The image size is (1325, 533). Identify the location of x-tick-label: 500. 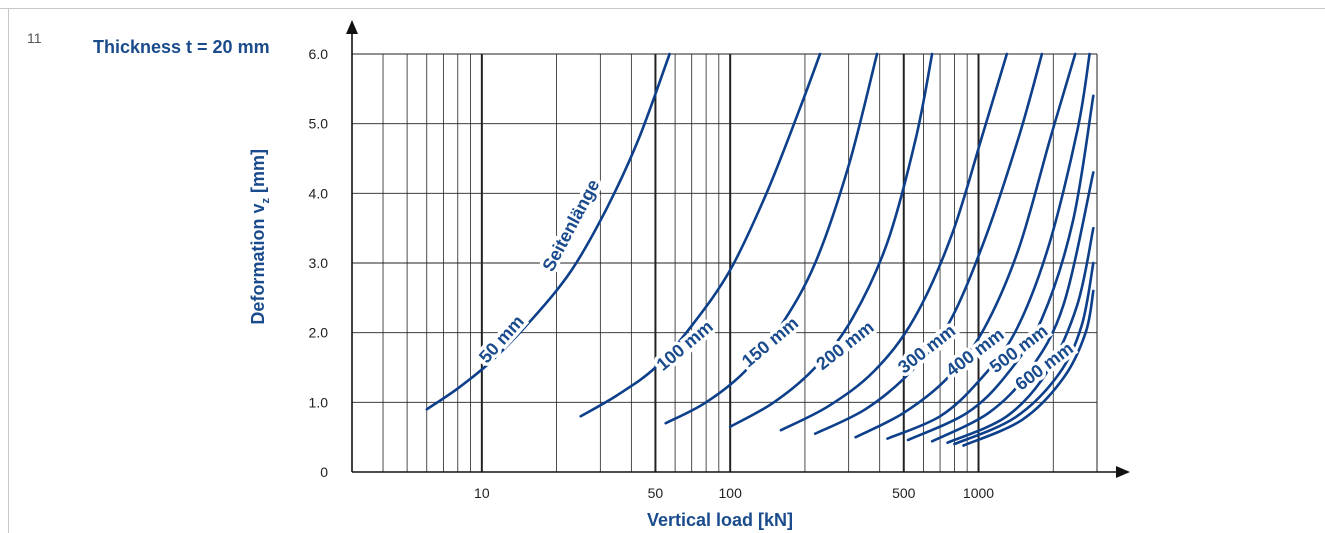
(904, 493).